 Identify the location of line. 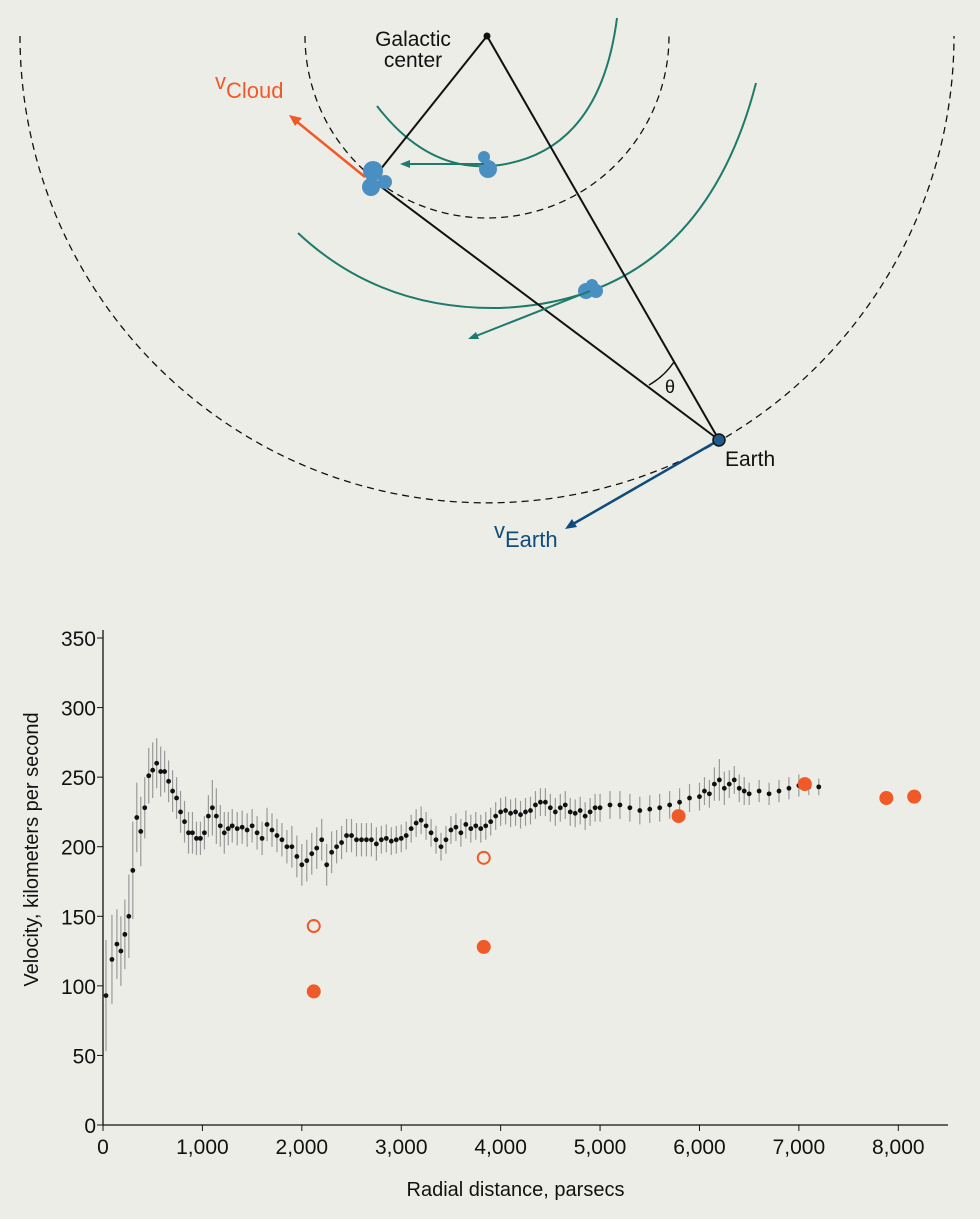
(429, 108).